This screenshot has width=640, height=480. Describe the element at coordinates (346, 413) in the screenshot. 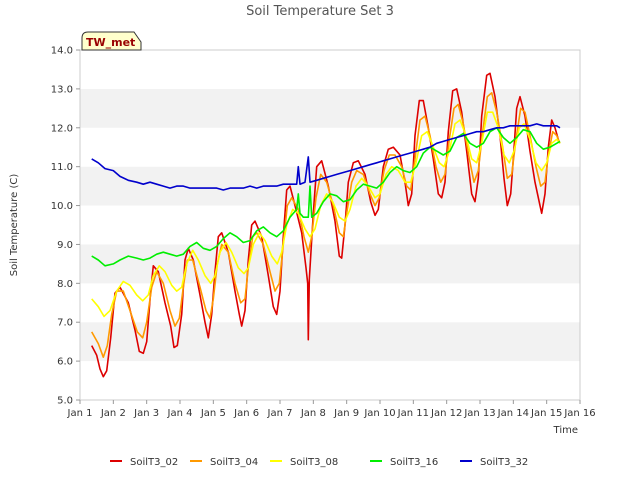

I see `x-tick-label: Jan 9` at that location.